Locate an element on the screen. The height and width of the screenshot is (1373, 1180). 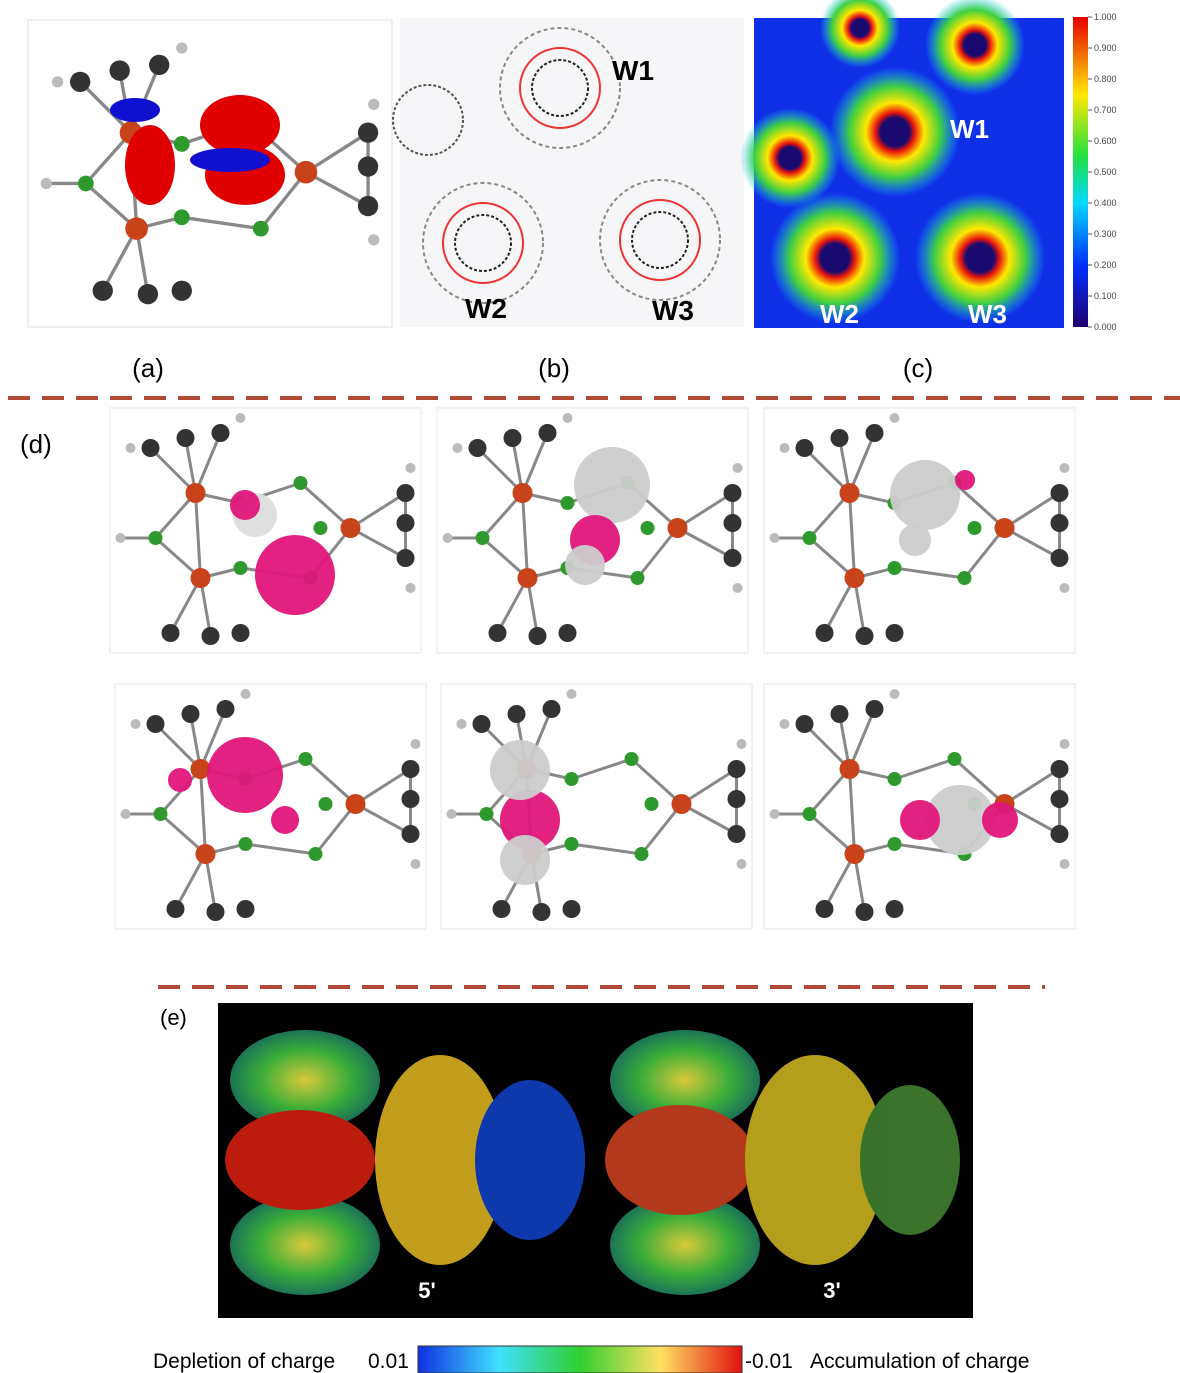
structure-label: 3' is located at coordinates (831, 1290).